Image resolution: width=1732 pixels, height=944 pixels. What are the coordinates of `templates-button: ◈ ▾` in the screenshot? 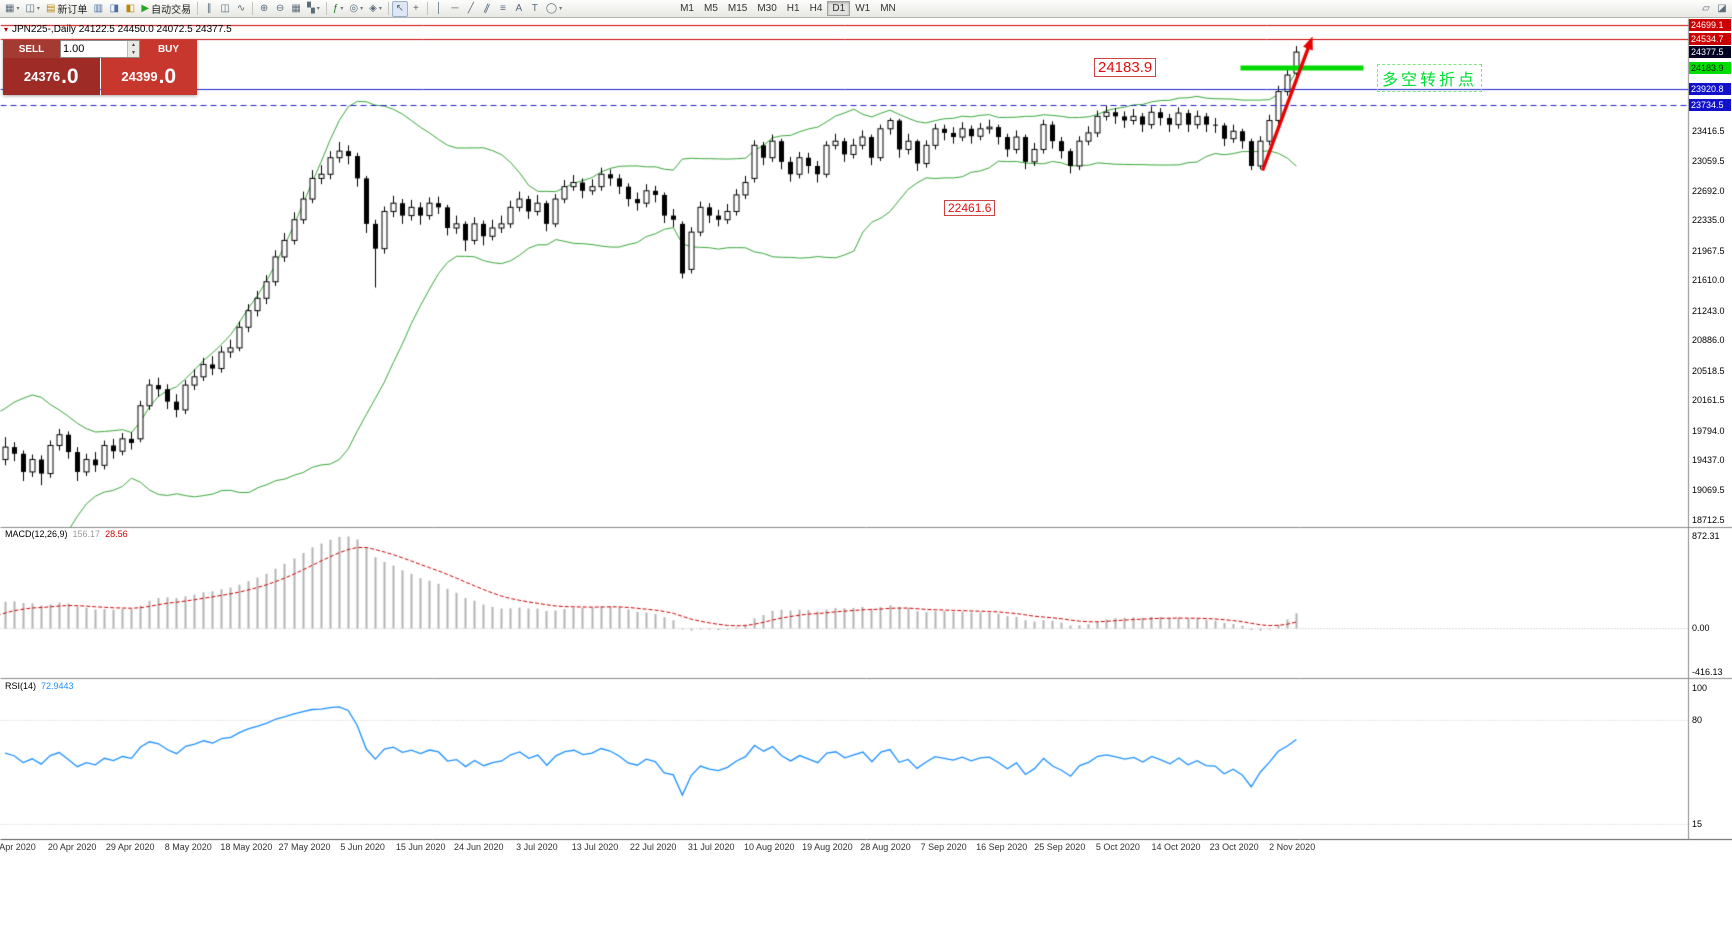 It's located at (375, 9).